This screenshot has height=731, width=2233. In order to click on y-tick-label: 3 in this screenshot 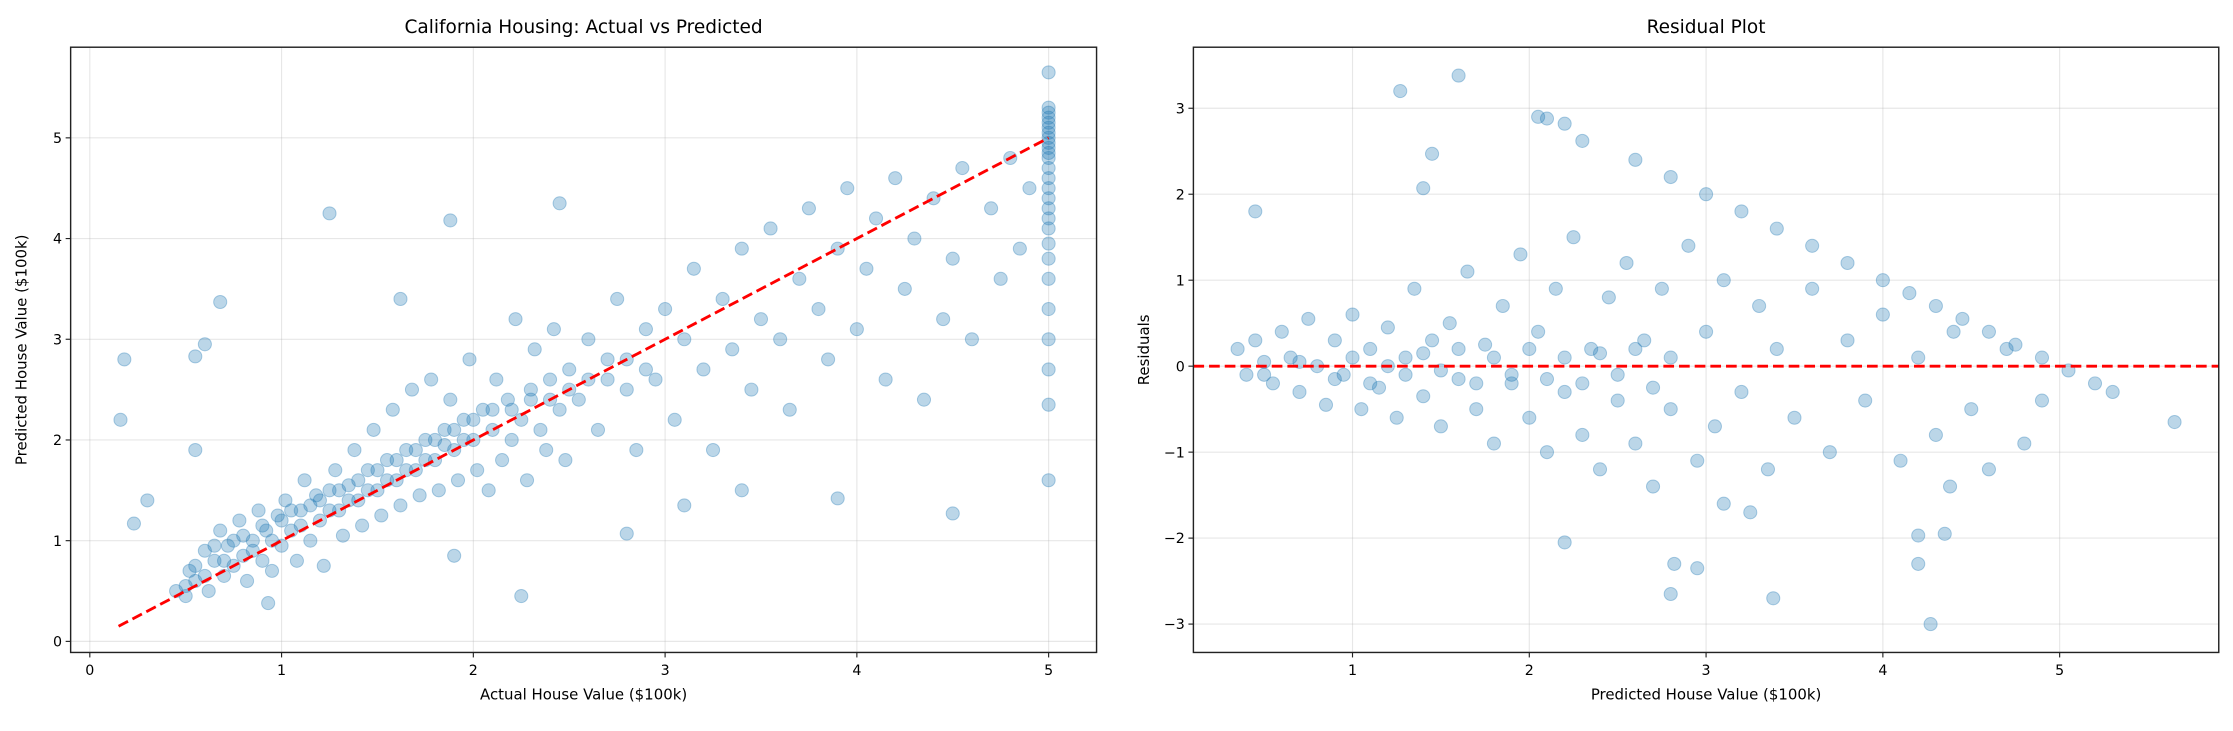, I will do `click(1180, 109)`.